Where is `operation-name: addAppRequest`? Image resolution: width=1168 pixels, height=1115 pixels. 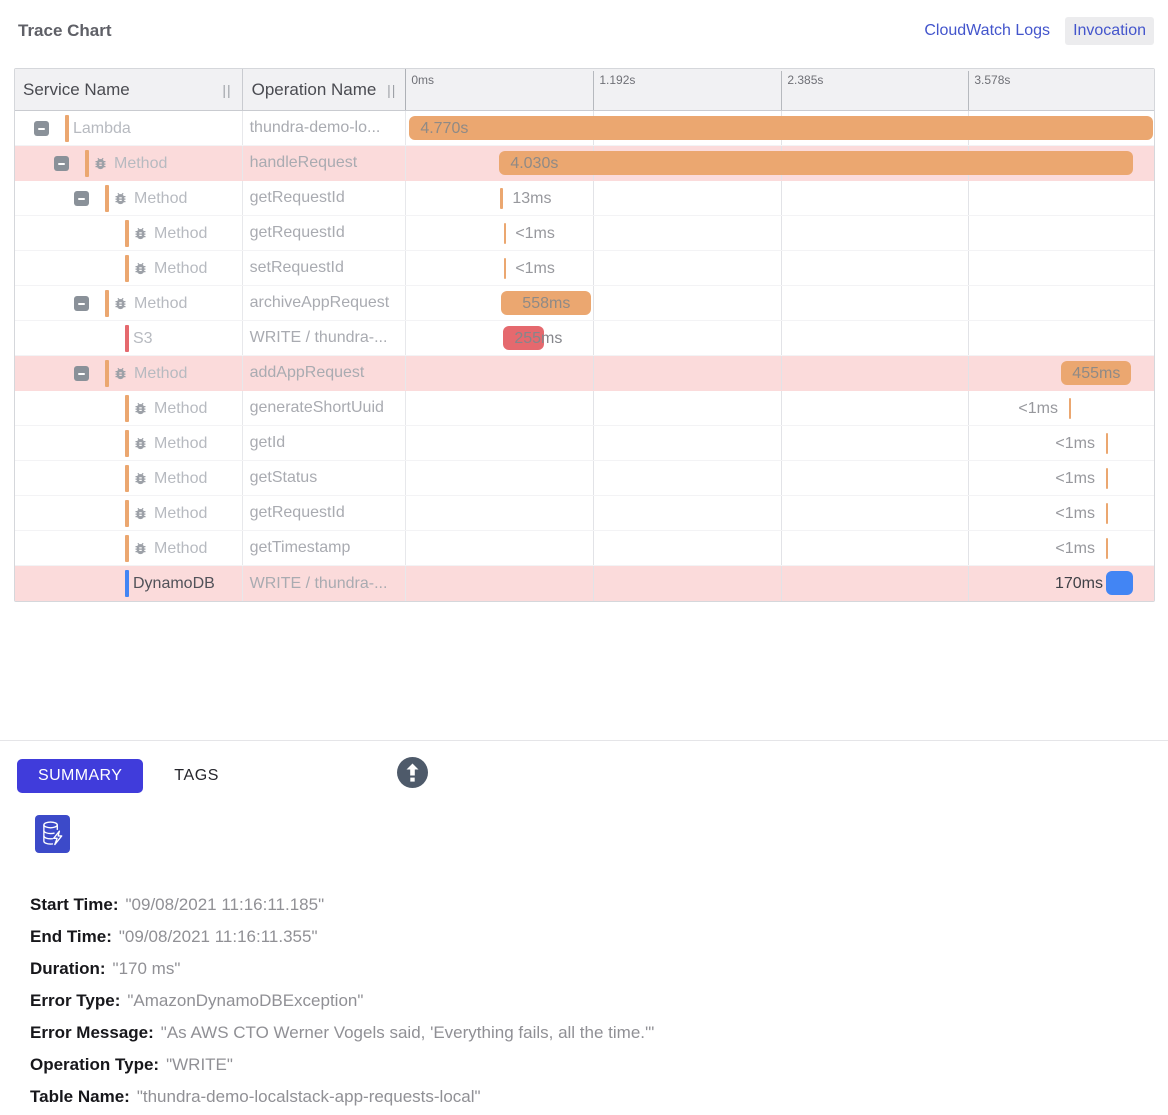
operation-name: addAppRequest is located at coordinates (307, 372).